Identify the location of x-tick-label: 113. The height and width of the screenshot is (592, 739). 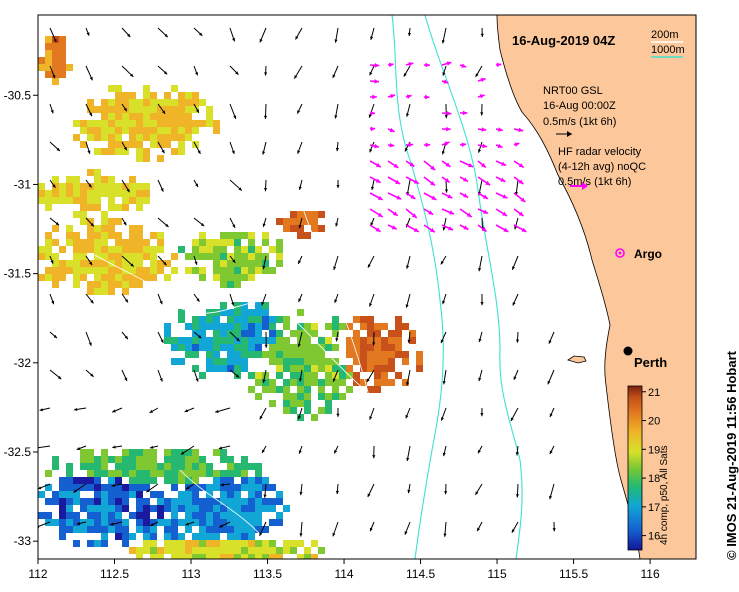
(190, 574).